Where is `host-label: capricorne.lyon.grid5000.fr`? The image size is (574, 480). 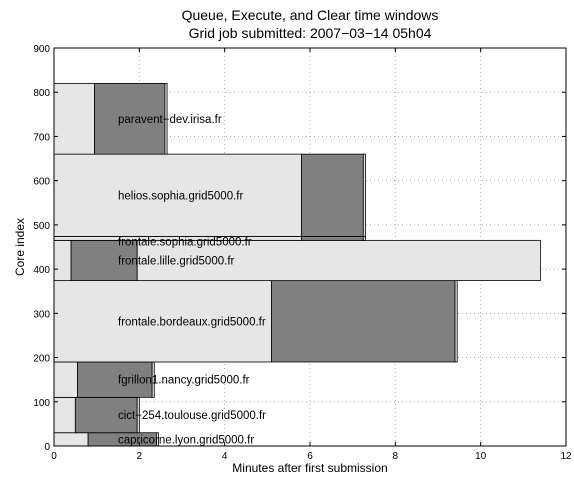 host-label: capricorne.lyon.grid5000.fr is located at coordinates (186, 440).